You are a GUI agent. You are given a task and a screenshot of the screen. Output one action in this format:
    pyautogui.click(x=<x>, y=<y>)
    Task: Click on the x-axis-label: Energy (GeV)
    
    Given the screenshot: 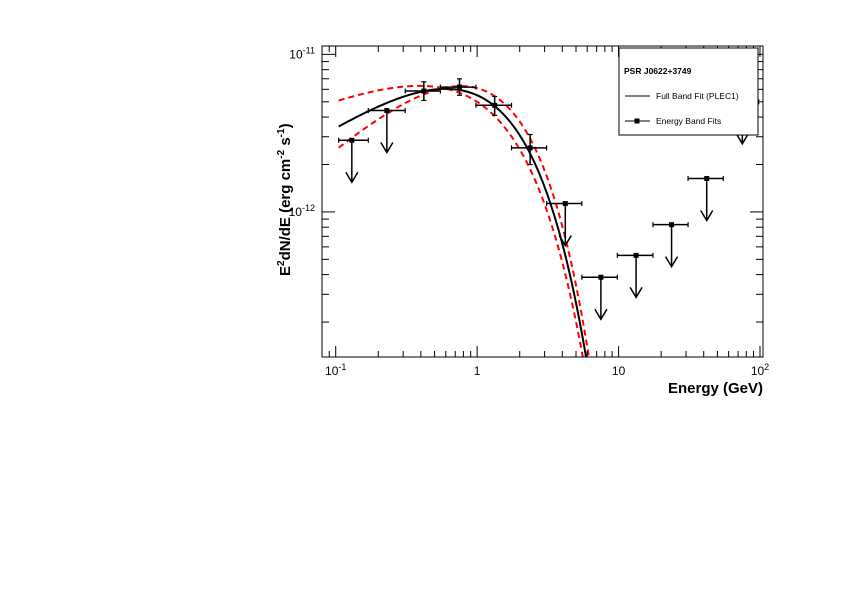 What is the action you would take?
    pyautogui.click(x=715, y=388)
    